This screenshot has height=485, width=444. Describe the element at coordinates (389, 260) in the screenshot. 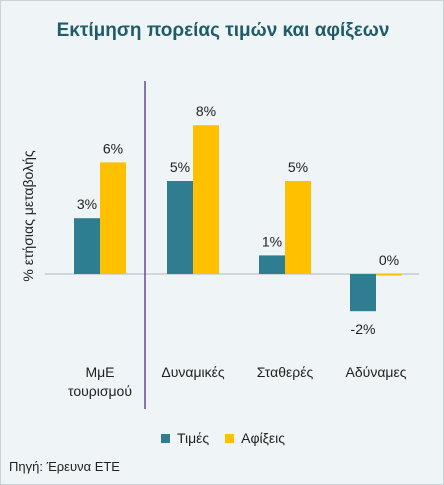

I see `data-label-arrivals-3: 0%` at that location.